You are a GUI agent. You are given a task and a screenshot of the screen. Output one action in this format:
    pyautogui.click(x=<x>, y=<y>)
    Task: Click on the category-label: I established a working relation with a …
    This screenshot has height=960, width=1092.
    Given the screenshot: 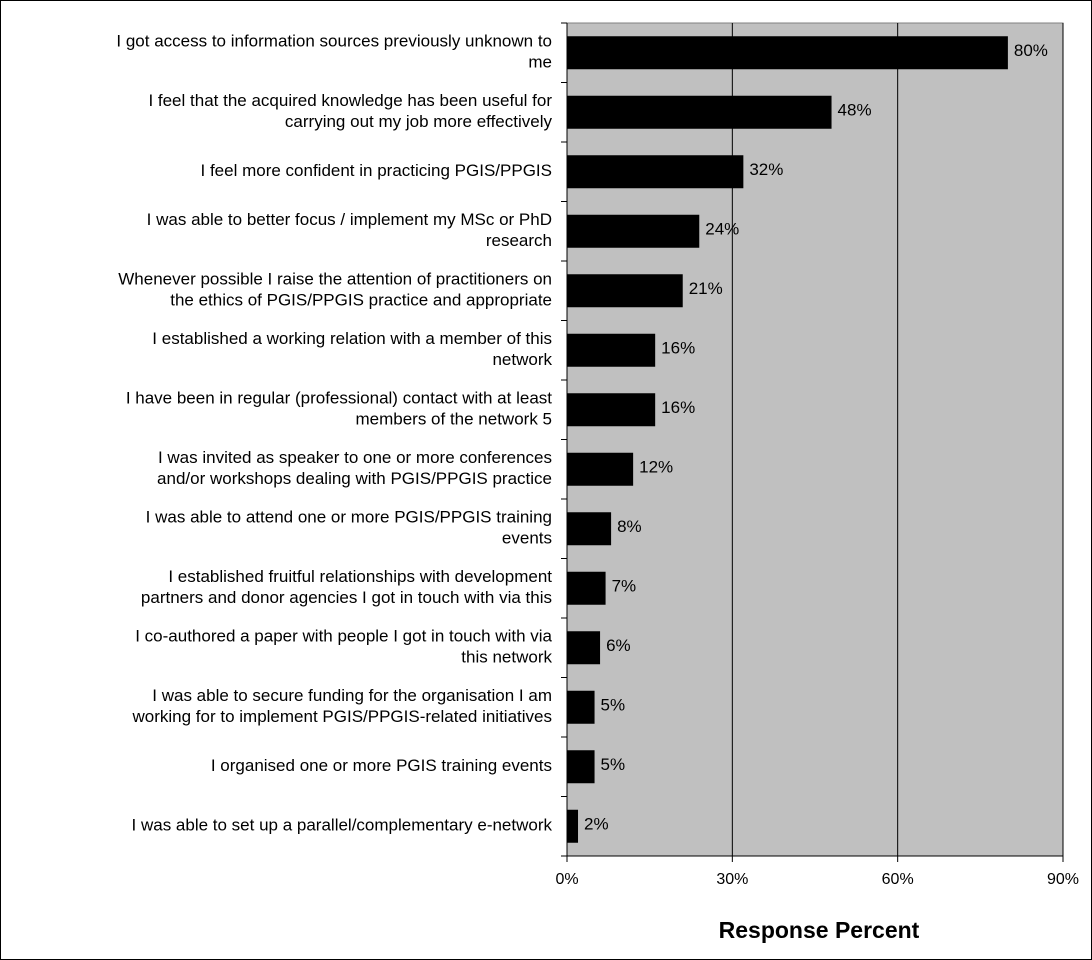 What is the action you would take?
    pyautogui.click(x=352, y=338)
    